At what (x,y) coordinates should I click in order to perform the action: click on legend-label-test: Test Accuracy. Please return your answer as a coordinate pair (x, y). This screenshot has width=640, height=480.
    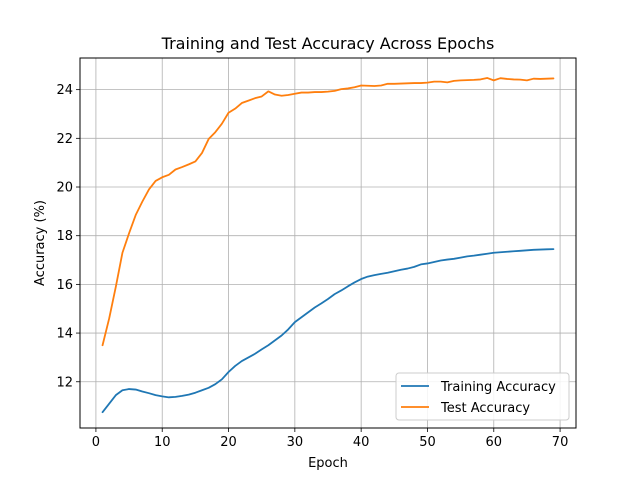
    Looking at the image, I should click on (485, 408).